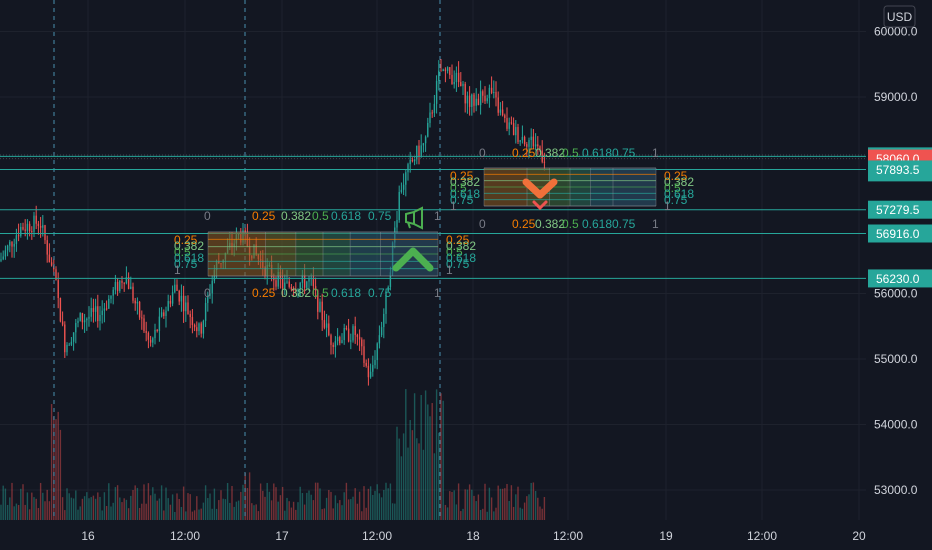  I want to click on fib-label: 0.75, so click(676, 200).